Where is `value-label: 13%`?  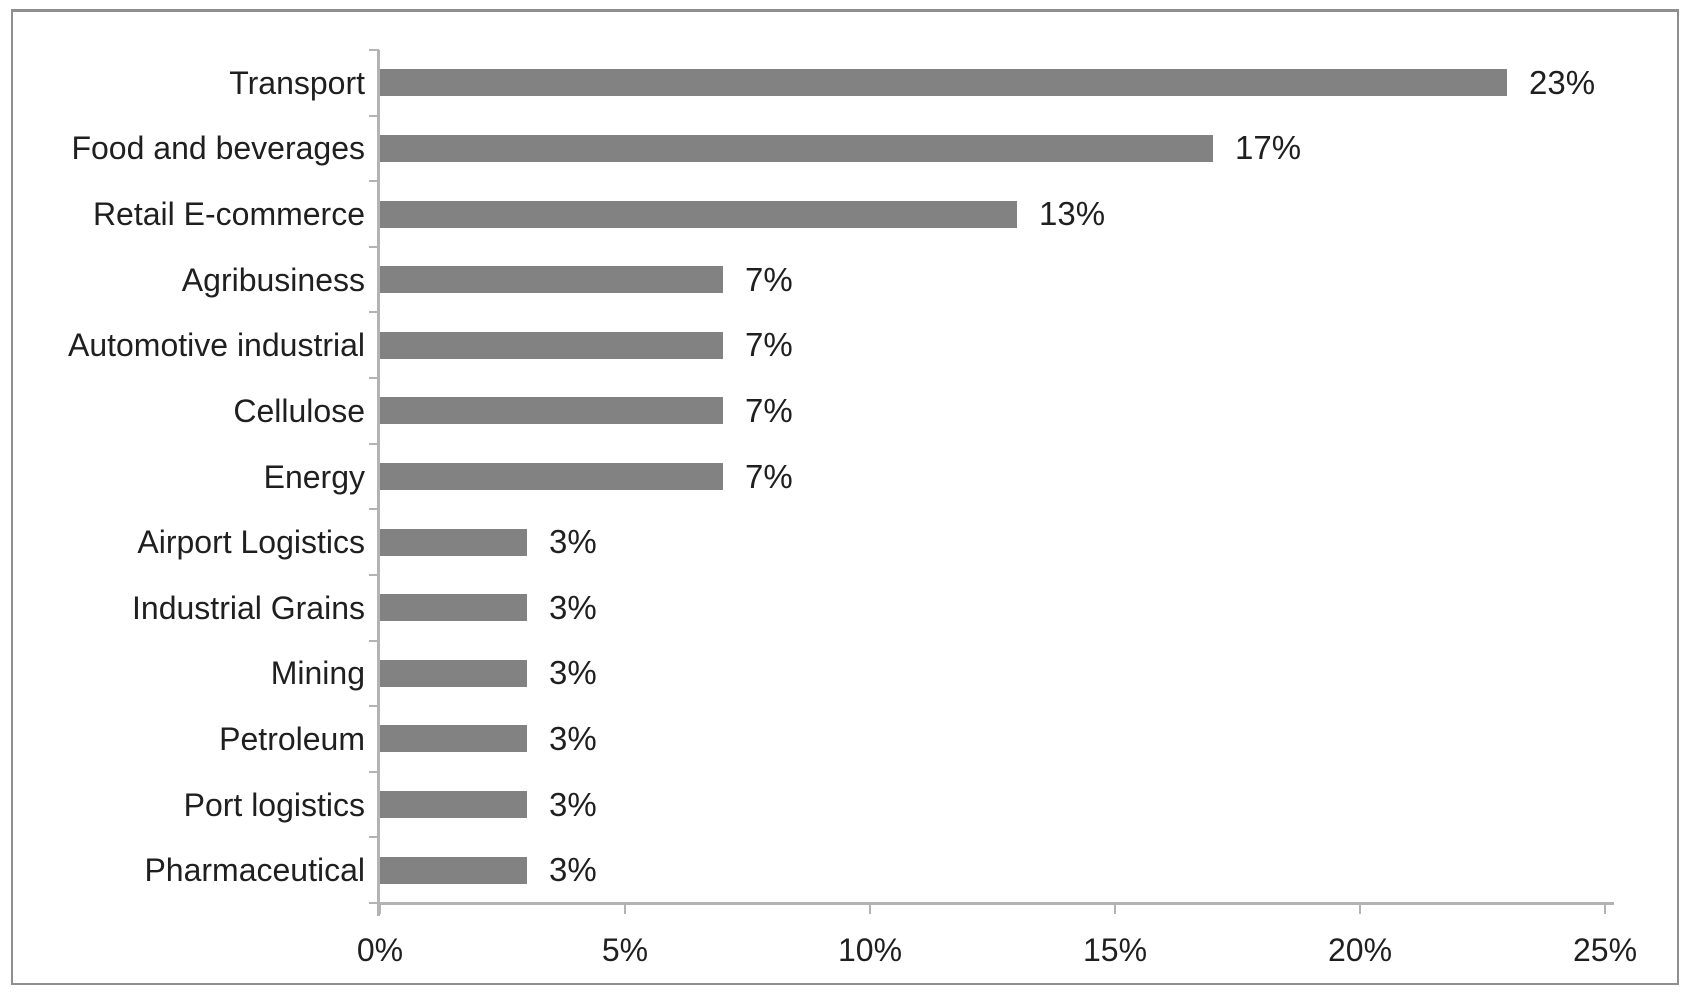 value-label: 13% is located at coordinates (1072, 213).